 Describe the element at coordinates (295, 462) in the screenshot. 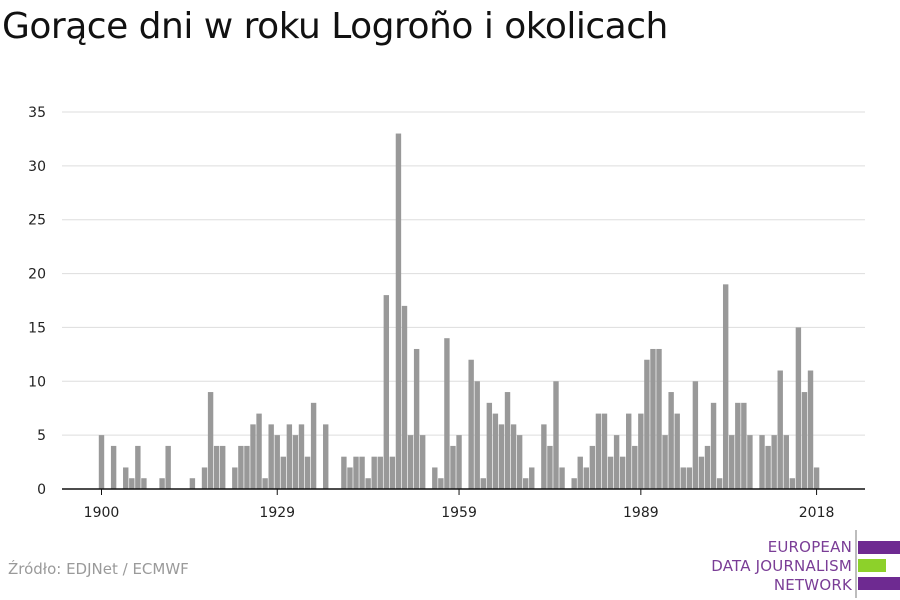

I see `bar-1932` at that location.